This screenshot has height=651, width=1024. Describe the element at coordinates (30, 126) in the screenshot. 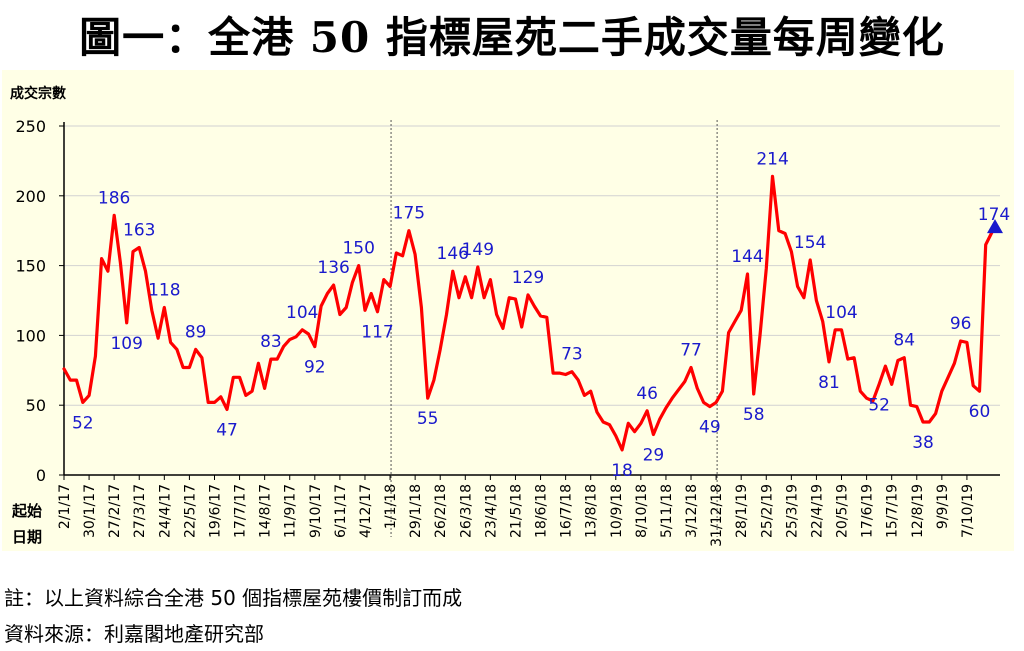

I see `y-tick-label: 250` at that location.